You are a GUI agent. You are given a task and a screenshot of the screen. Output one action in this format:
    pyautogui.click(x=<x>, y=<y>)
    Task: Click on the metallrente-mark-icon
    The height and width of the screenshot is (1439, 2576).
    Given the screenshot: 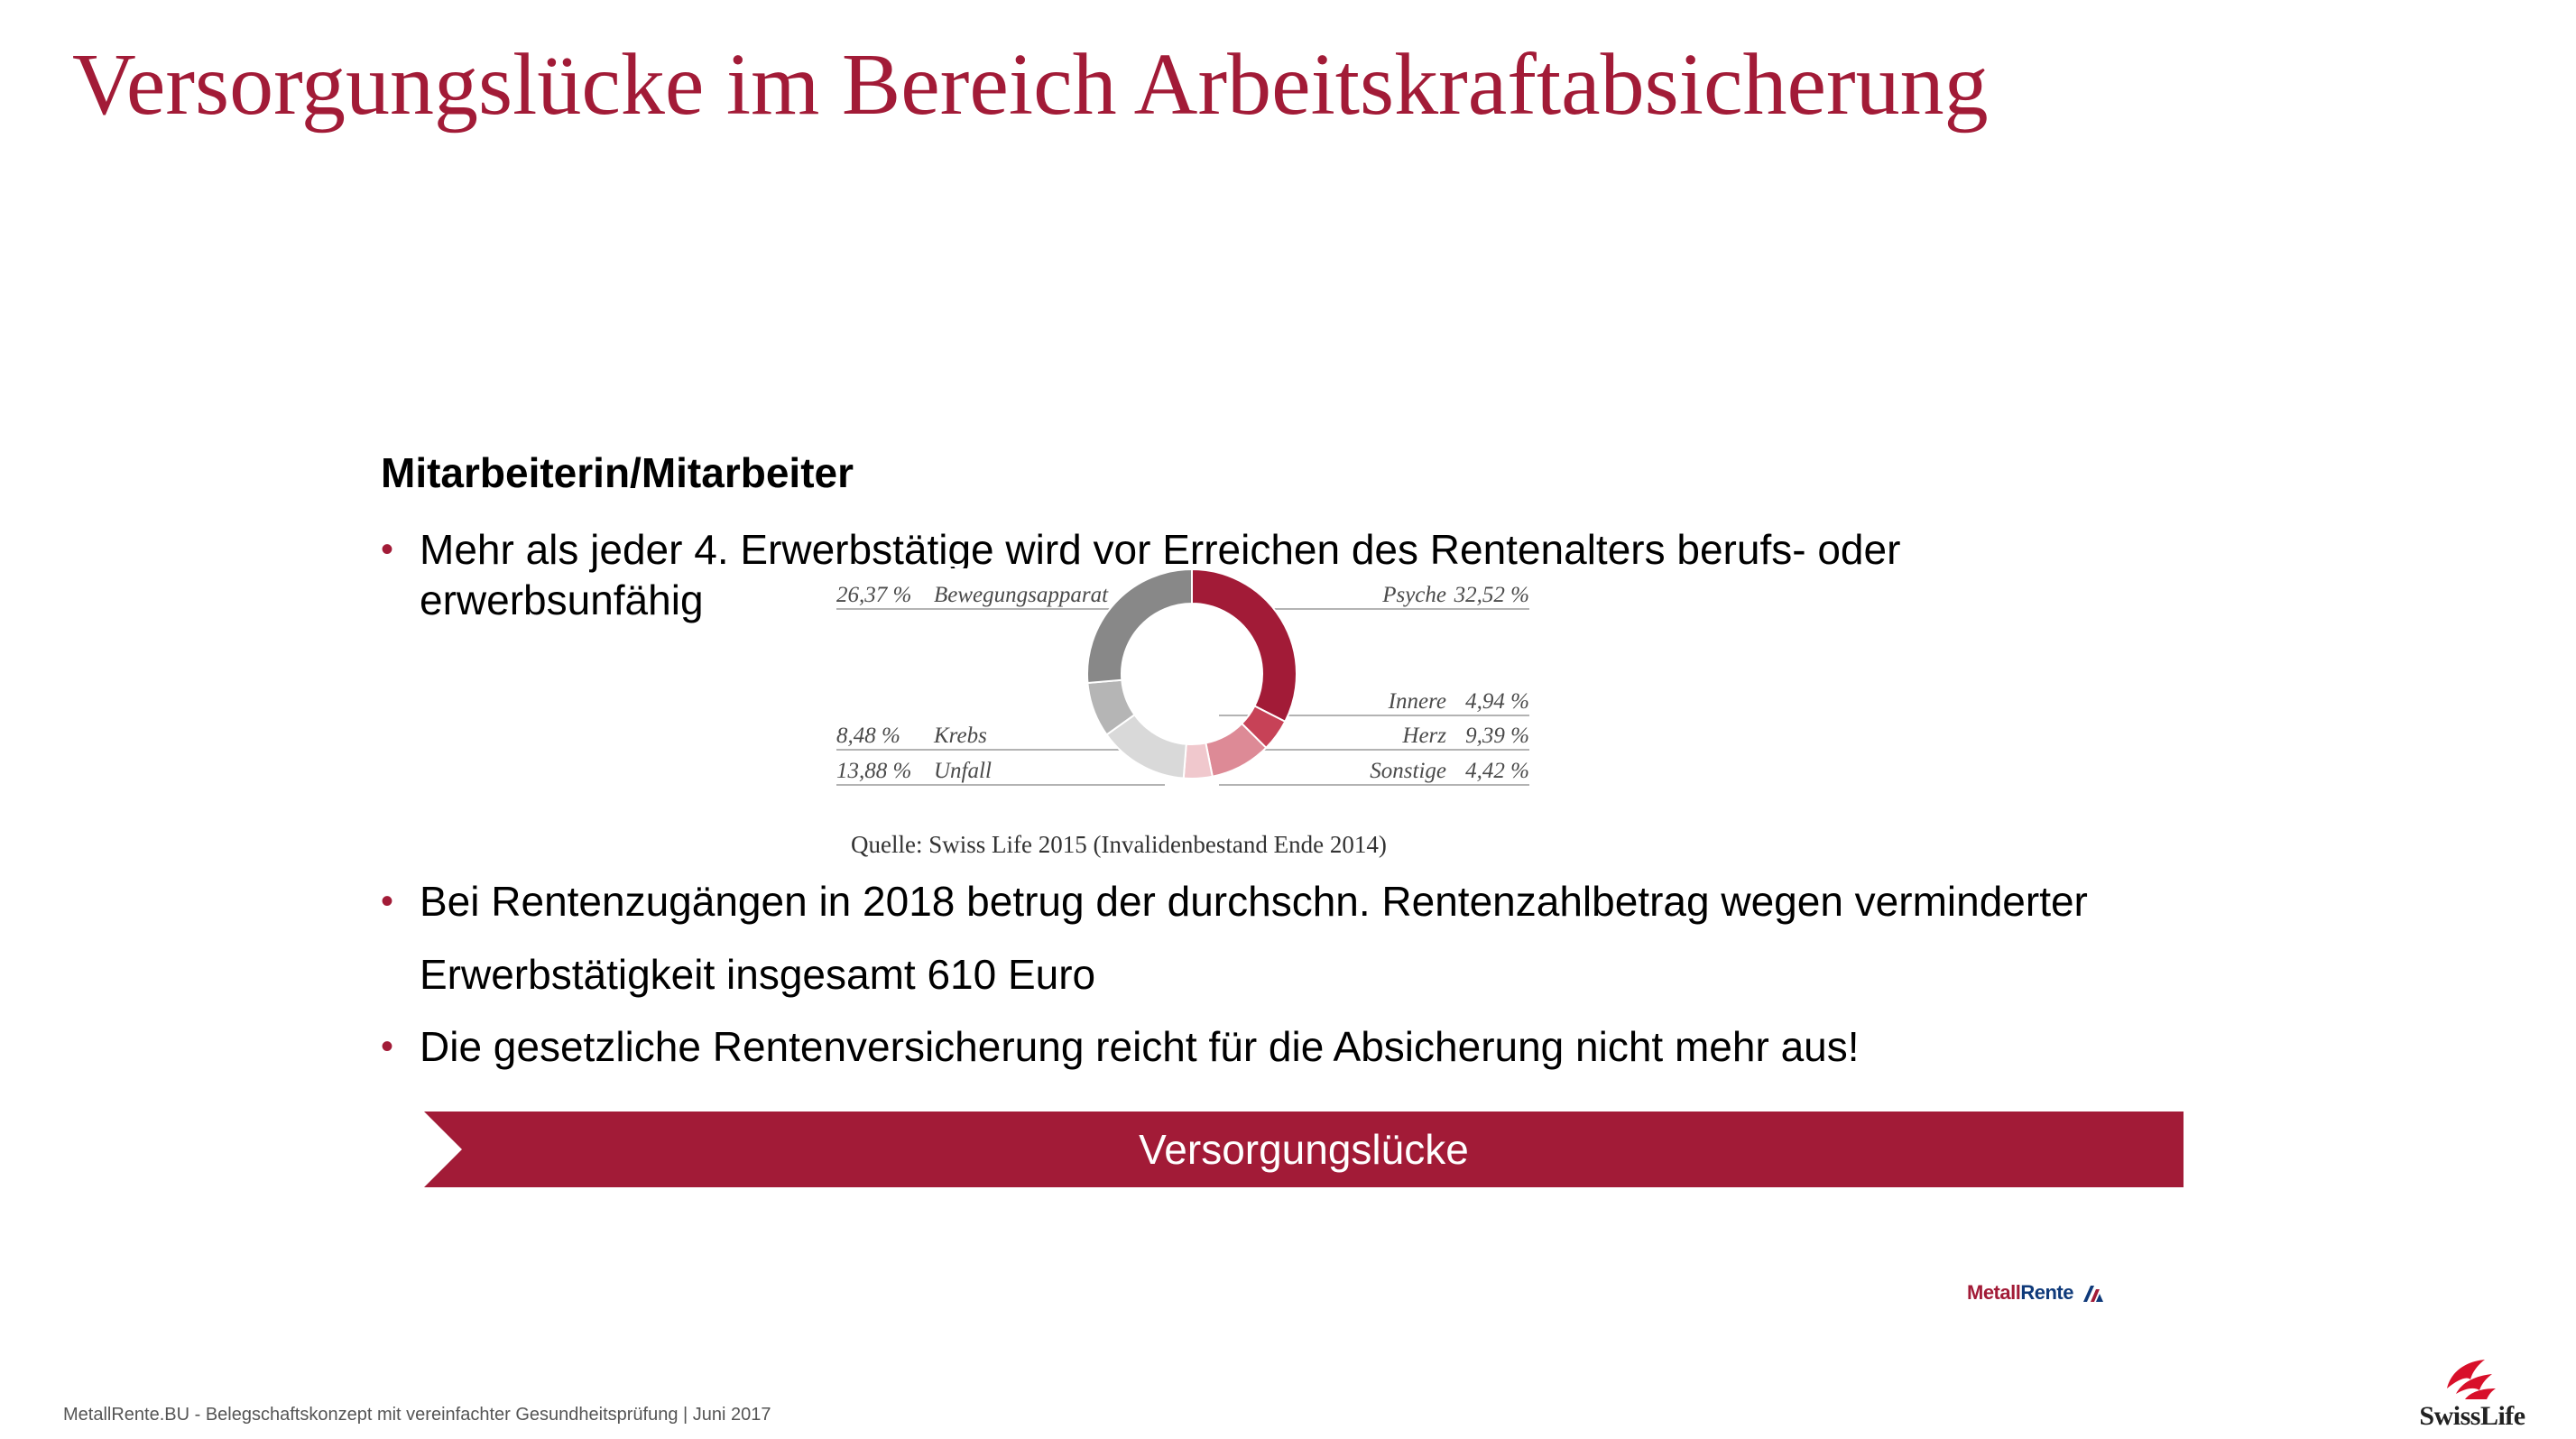 What is the action you would take?
    pyautogui.click(x=2092, y=1294)
    